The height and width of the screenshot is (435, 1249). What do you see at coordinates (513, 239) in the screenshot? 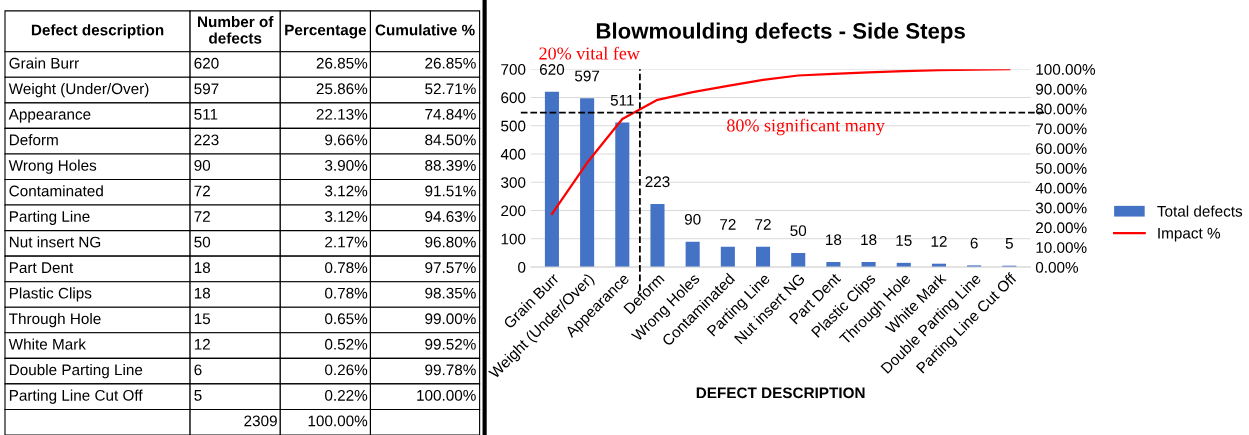
I see `y-tick-label: 100` at bounding box center [513, 239].